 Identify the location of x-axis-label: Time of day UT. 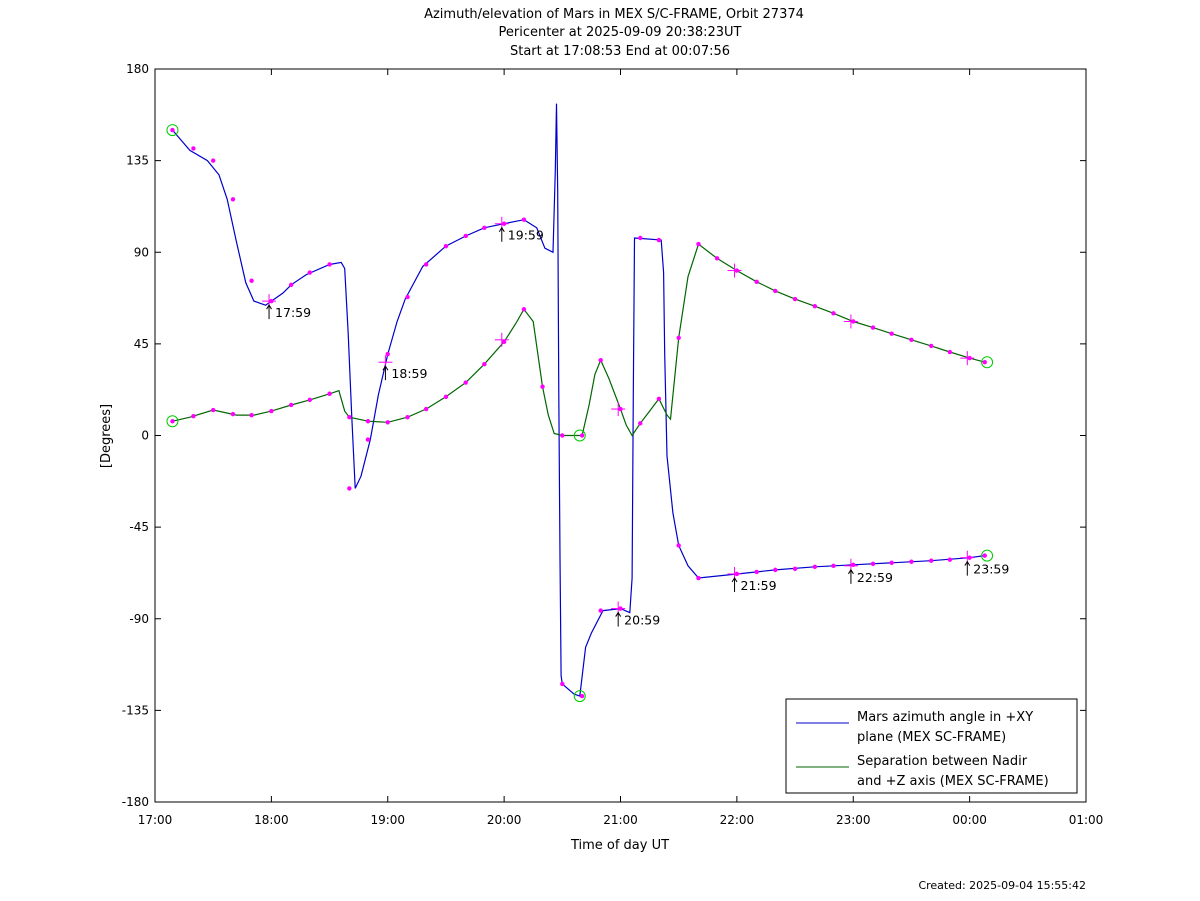
(619, 845).